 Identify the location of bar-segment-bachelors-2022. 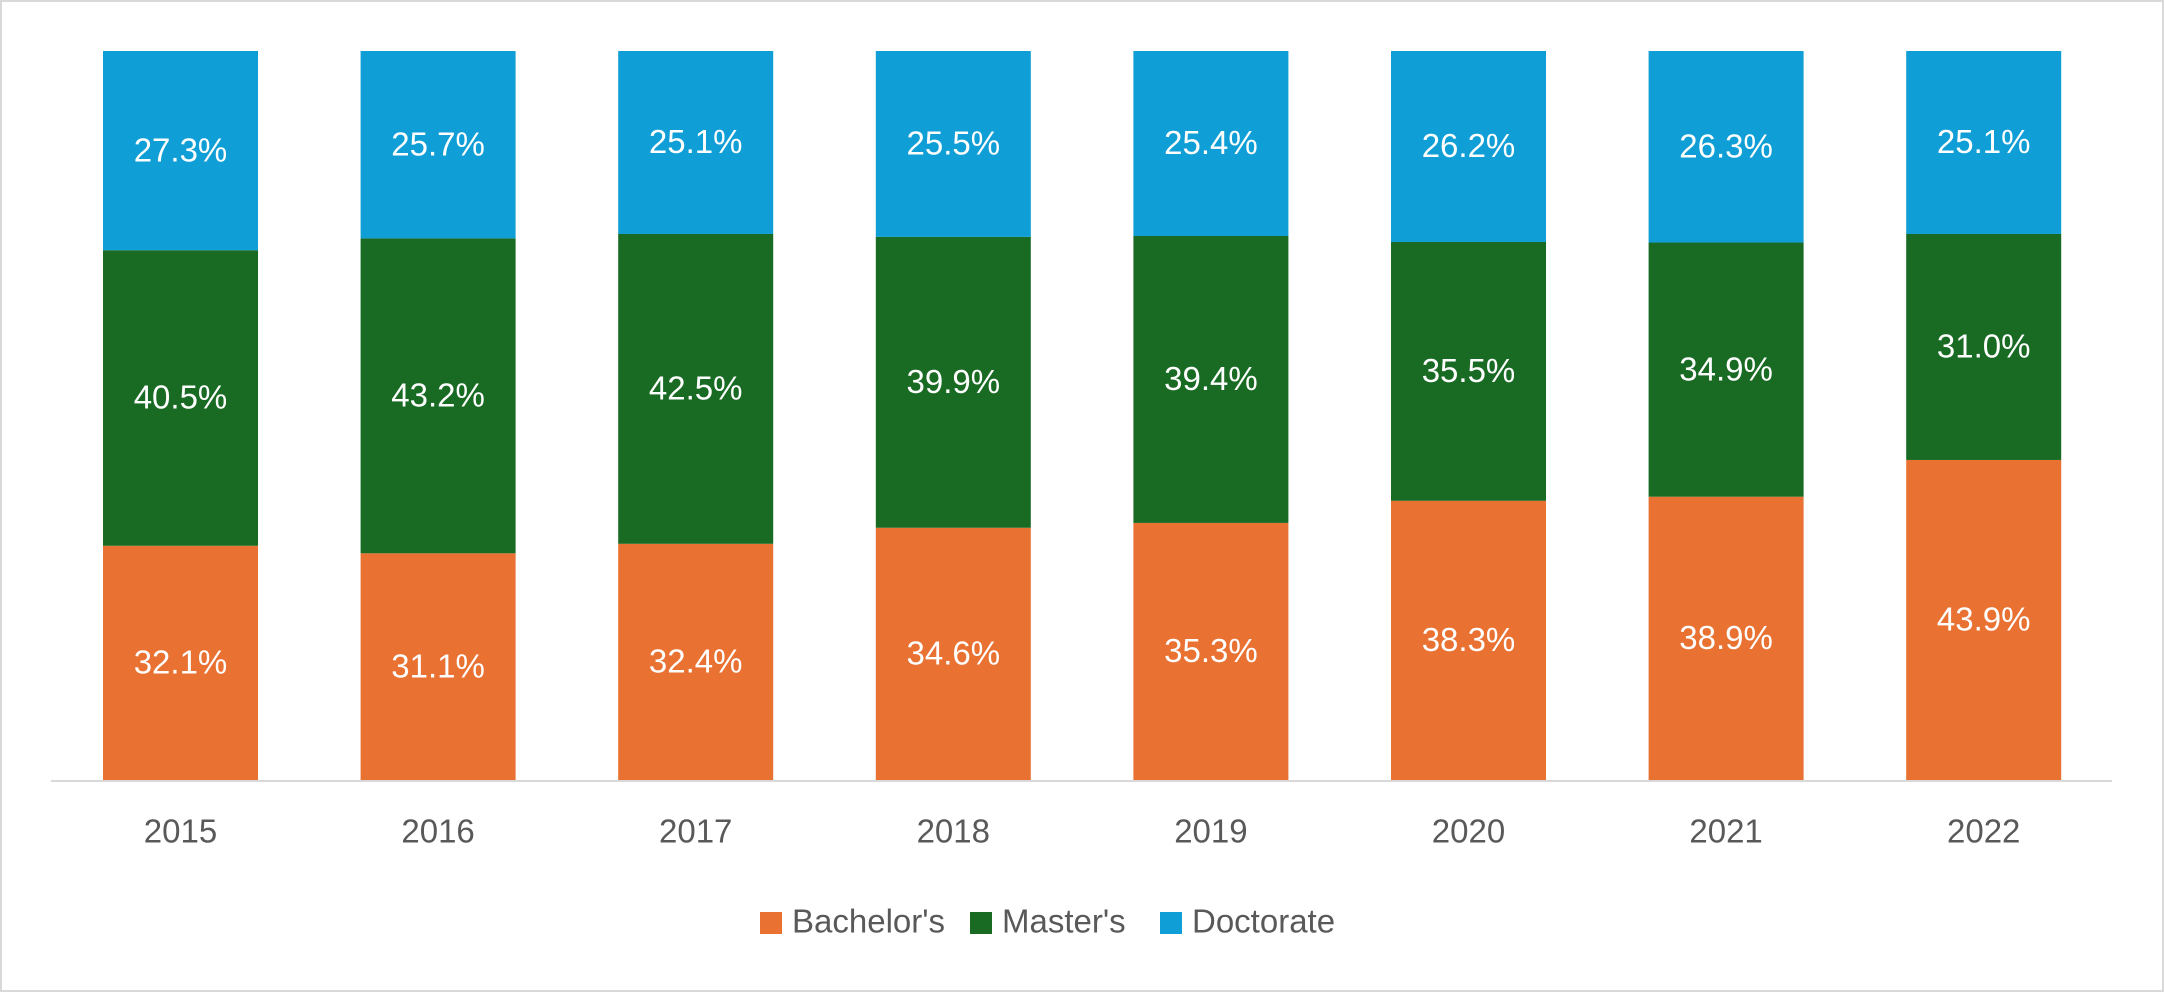
(1984, 619).